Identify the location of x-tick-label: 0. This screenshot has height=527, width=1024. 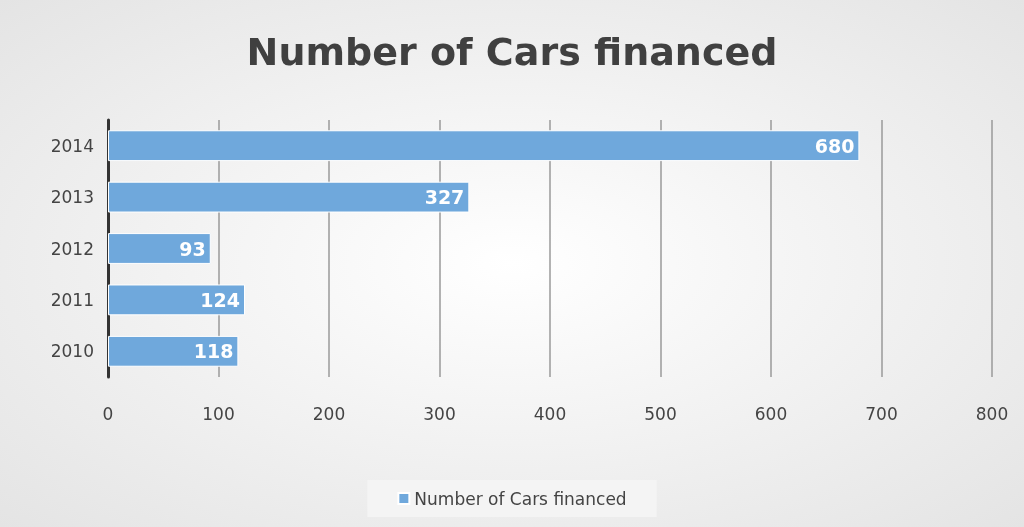
(108, 413).